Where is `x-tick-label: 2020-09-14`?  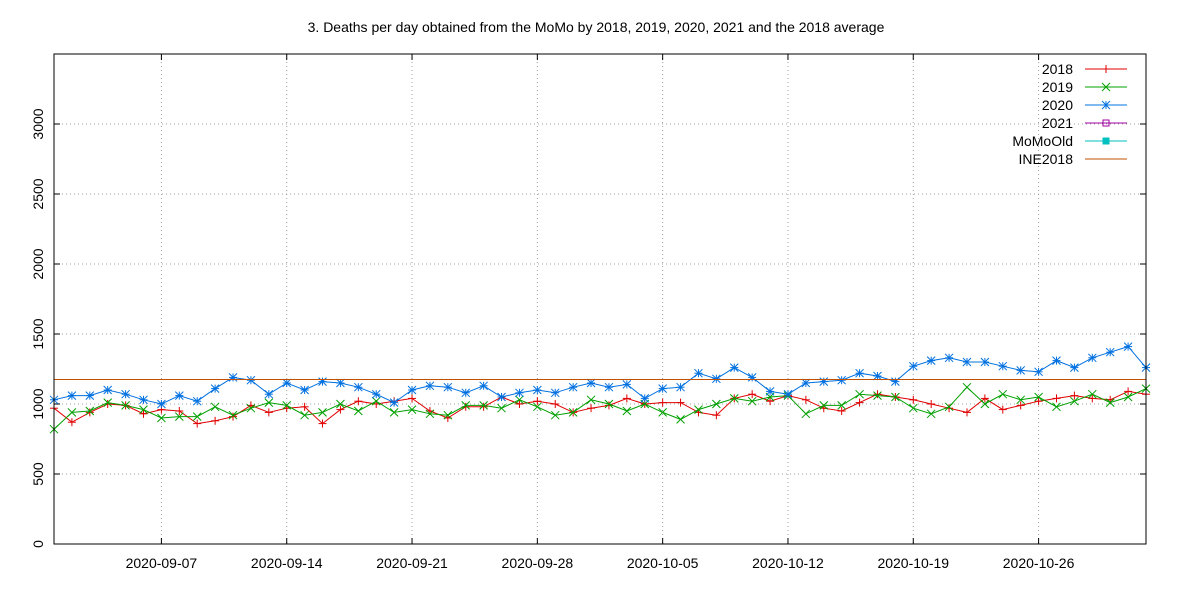
x-tick-label: 2020-09-14 is located at coordinates (287, 563).